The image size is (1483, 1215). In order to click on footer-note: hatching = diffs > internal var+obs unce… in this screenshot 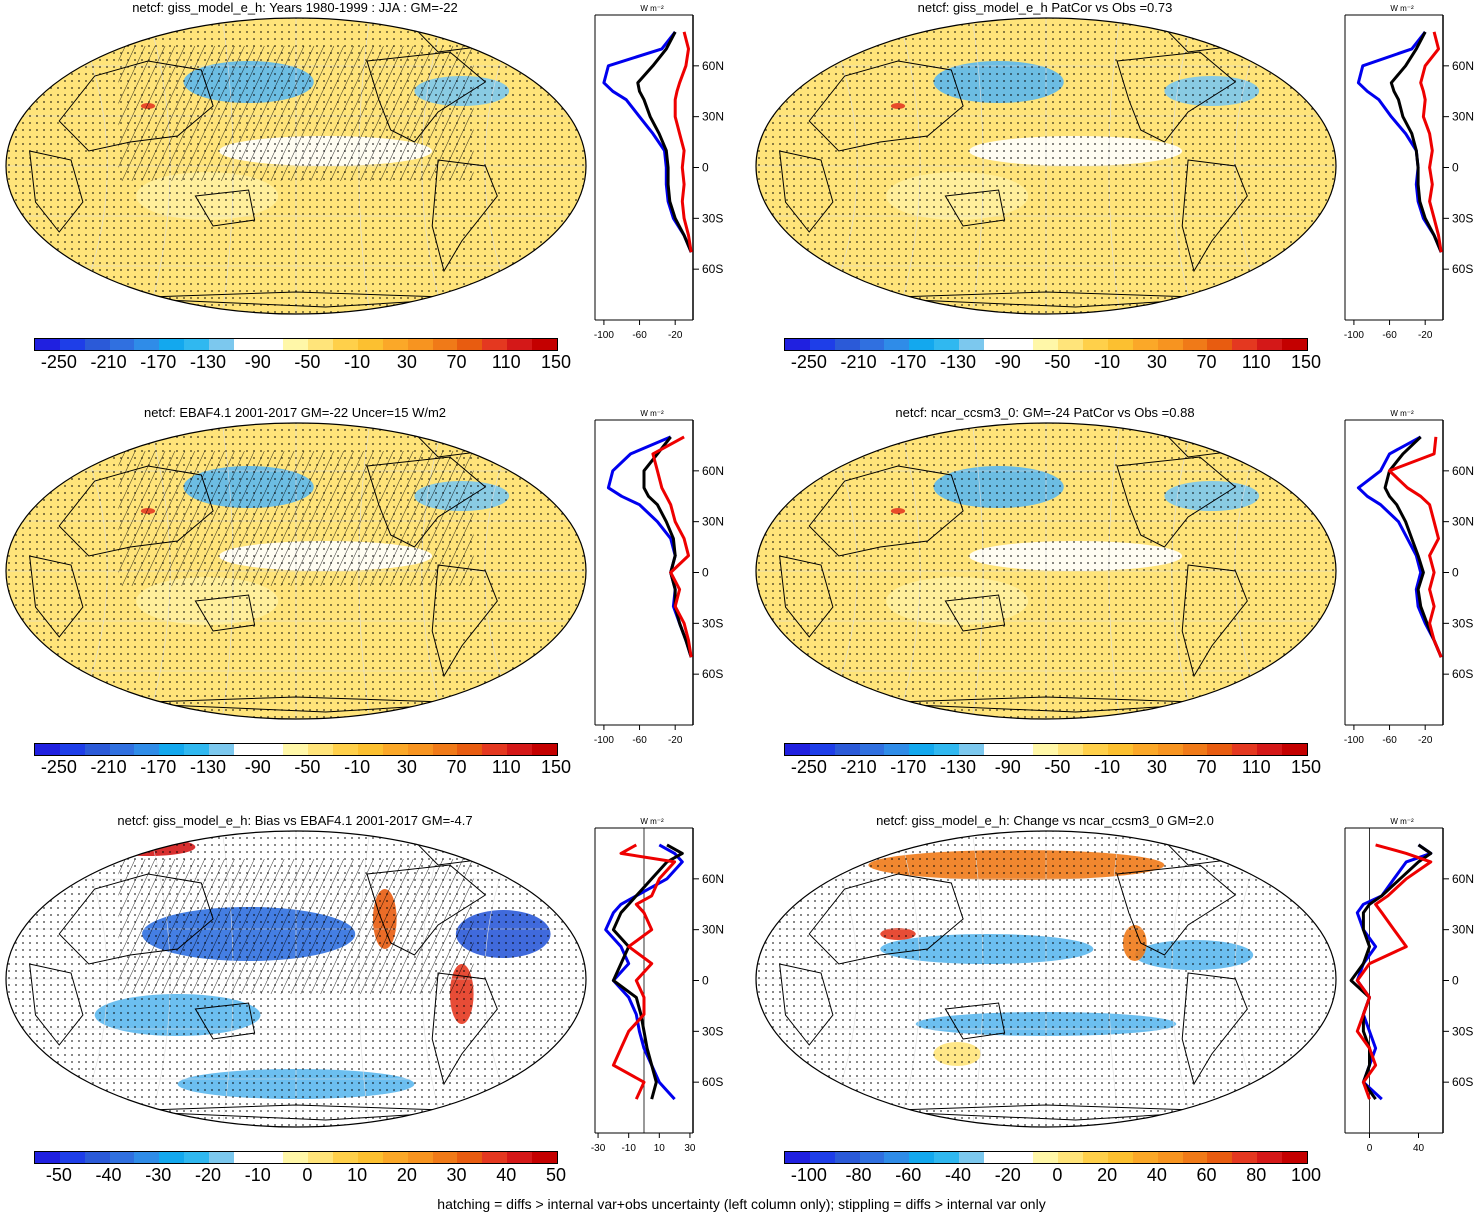, I will do `click(741, 1204)`.